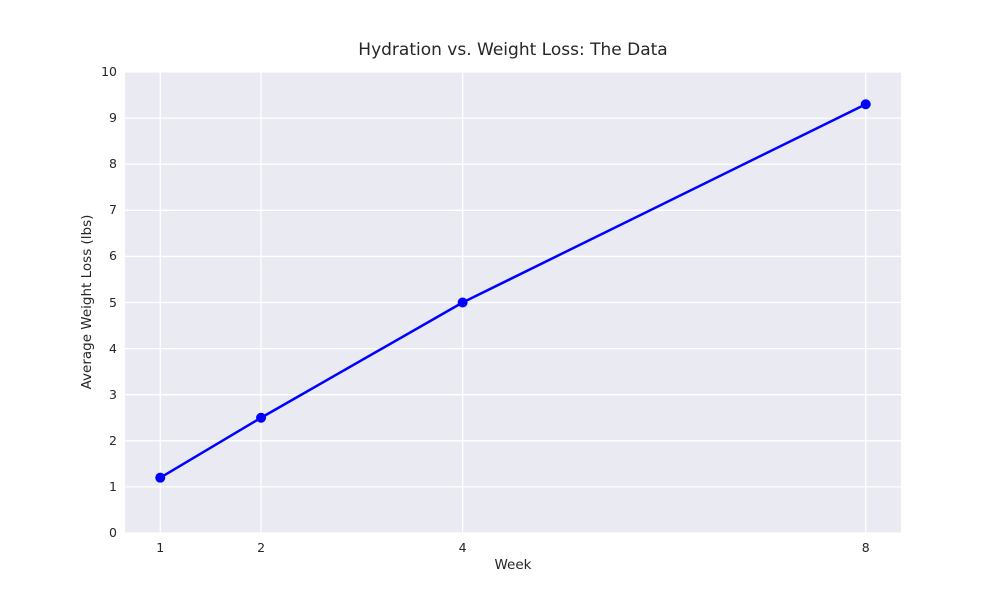  I want to click on x-tick-label: 2, so click(261, 547).